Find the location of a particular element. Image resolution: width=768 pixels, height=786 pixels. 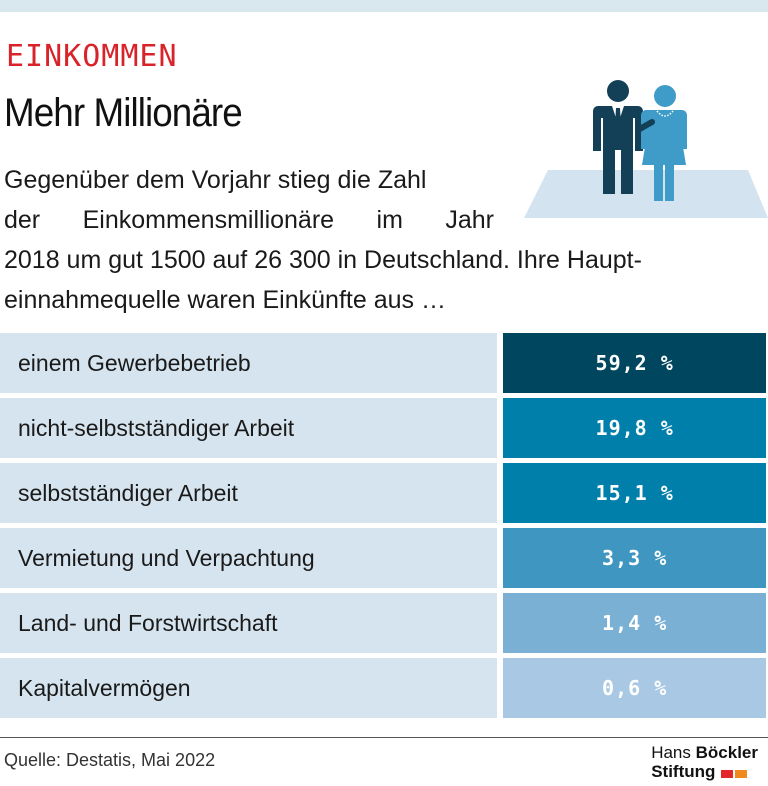

category-label: einem Gewerbebetrieb is located at coordinates (249, 363).